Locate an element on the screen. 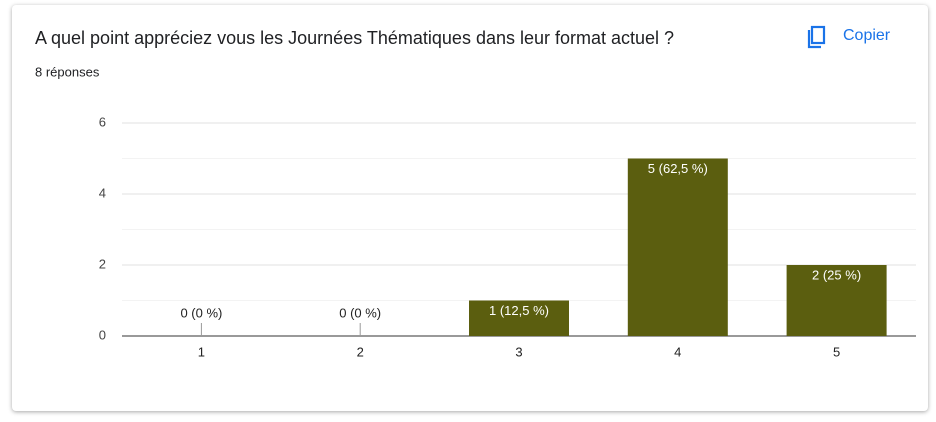  y-tick-label: 4 is located at coordinates (102, 192).